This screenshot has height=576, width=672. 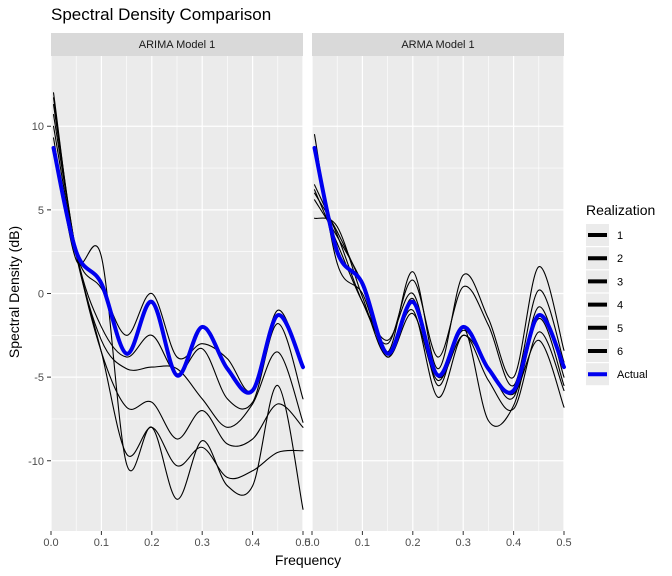 What do you see at coordinates (39, 378) in the screenshot?
I see `y-tick-label: -5` at bounding box center [39, 378].